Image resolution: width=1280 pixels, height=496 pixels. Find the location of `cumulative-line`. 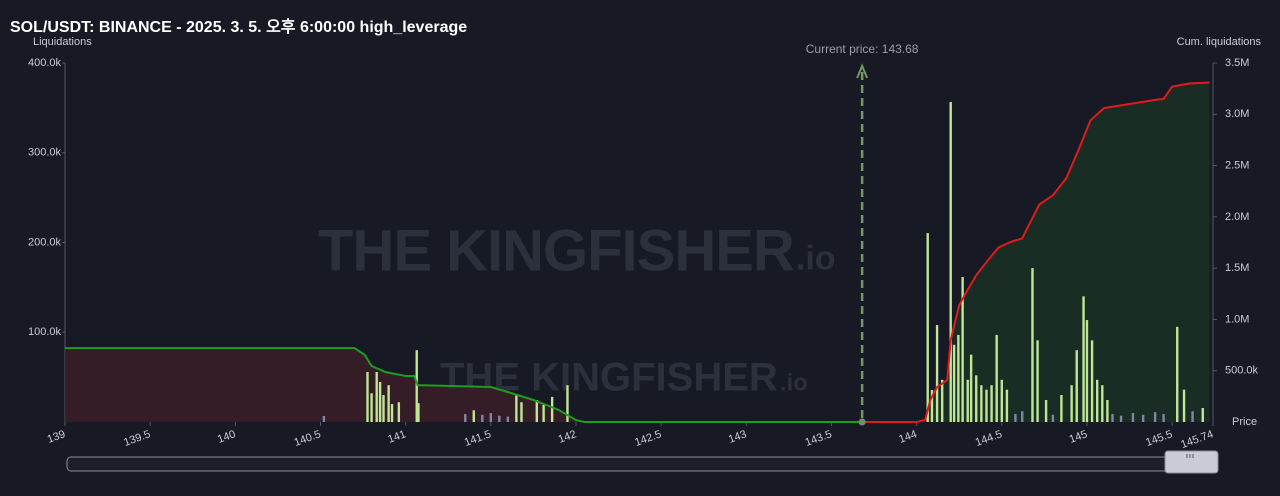

cumulative-line is located at coordinates (464, 385).